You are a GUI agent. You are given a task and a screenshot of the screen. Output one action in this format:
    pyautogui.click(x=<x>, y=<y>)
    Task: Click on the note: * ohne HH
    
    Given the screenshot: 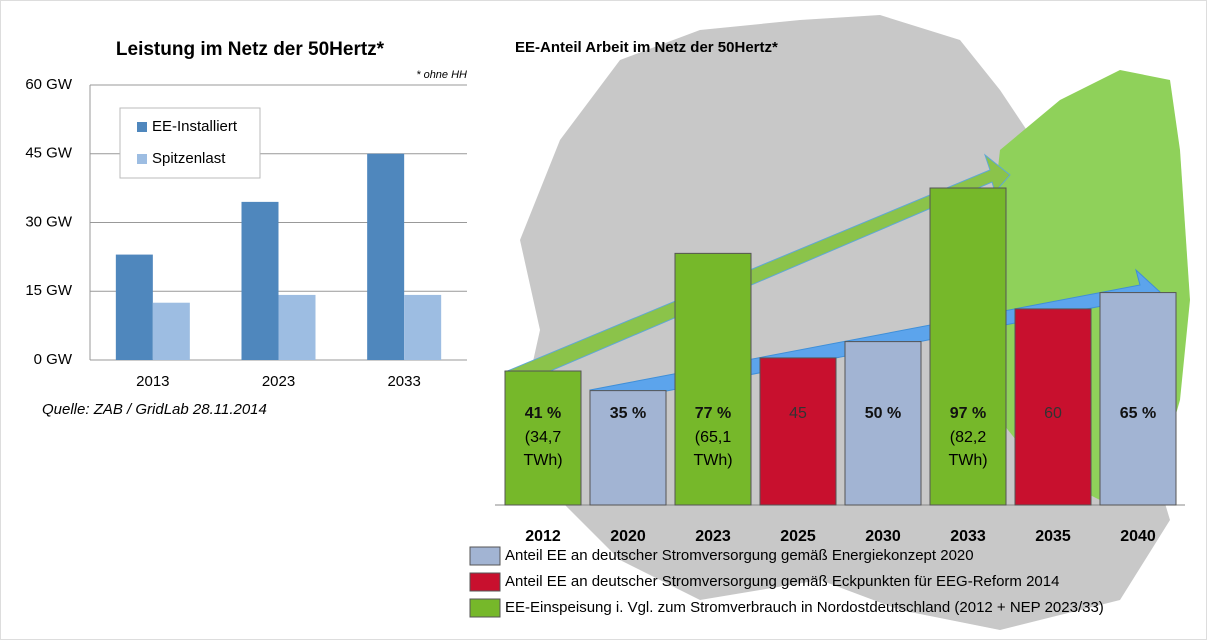 What is the action you would take?
    pyautogui.click(x=441, y=75)
    